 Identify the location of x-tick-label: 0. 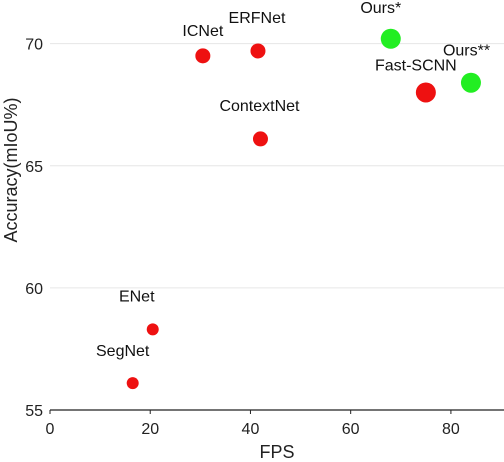
(50, 429).